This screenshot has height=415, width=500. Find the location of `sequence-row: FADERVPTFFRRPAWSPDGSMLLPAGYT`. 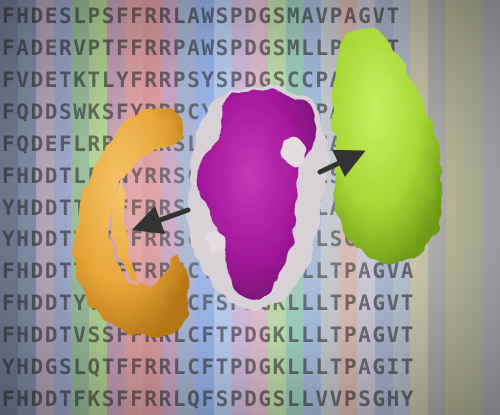

sequence-row: FADERVPTFFRRPAWSPDGSMLLPAGYT is located at coordinates (201, 48).